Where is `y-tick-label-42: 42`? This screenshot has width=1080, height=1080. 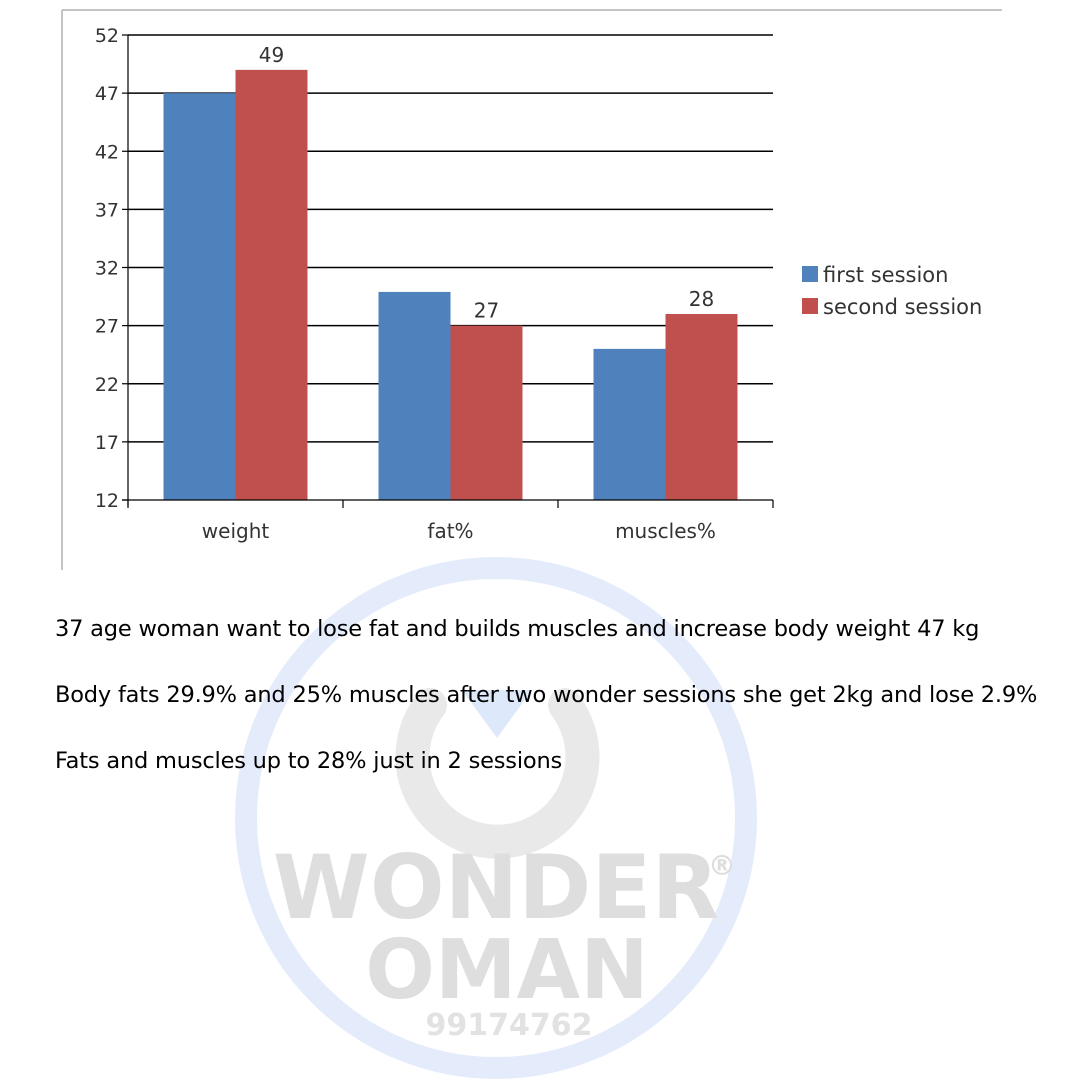
y-tick-label-42: 42 is located at coordinates (107, 152).